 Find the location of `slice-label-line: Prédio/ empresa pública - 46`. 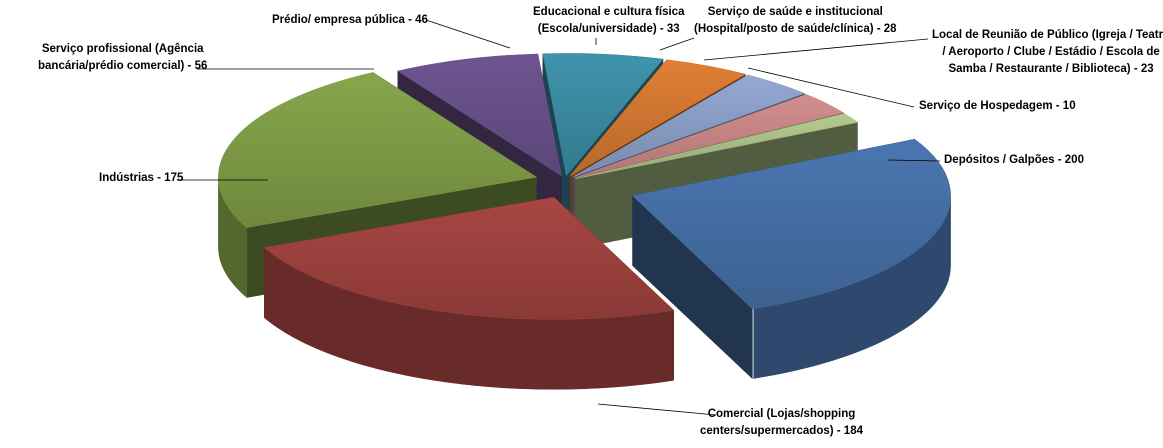

slice-label-line: Prédio/ empresa pública - 46 is located at coordinates (350, 20).